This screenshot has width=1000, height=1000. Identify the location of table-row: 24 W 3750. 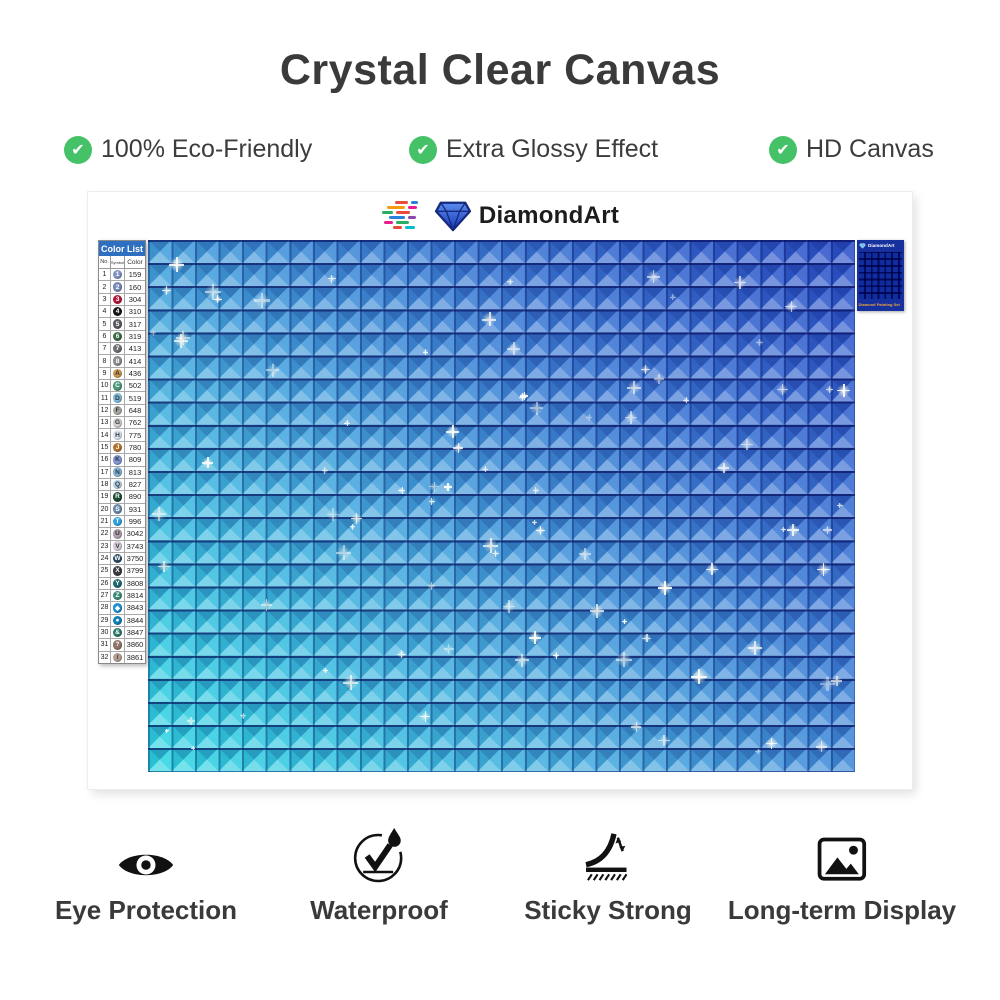
(122, 559).